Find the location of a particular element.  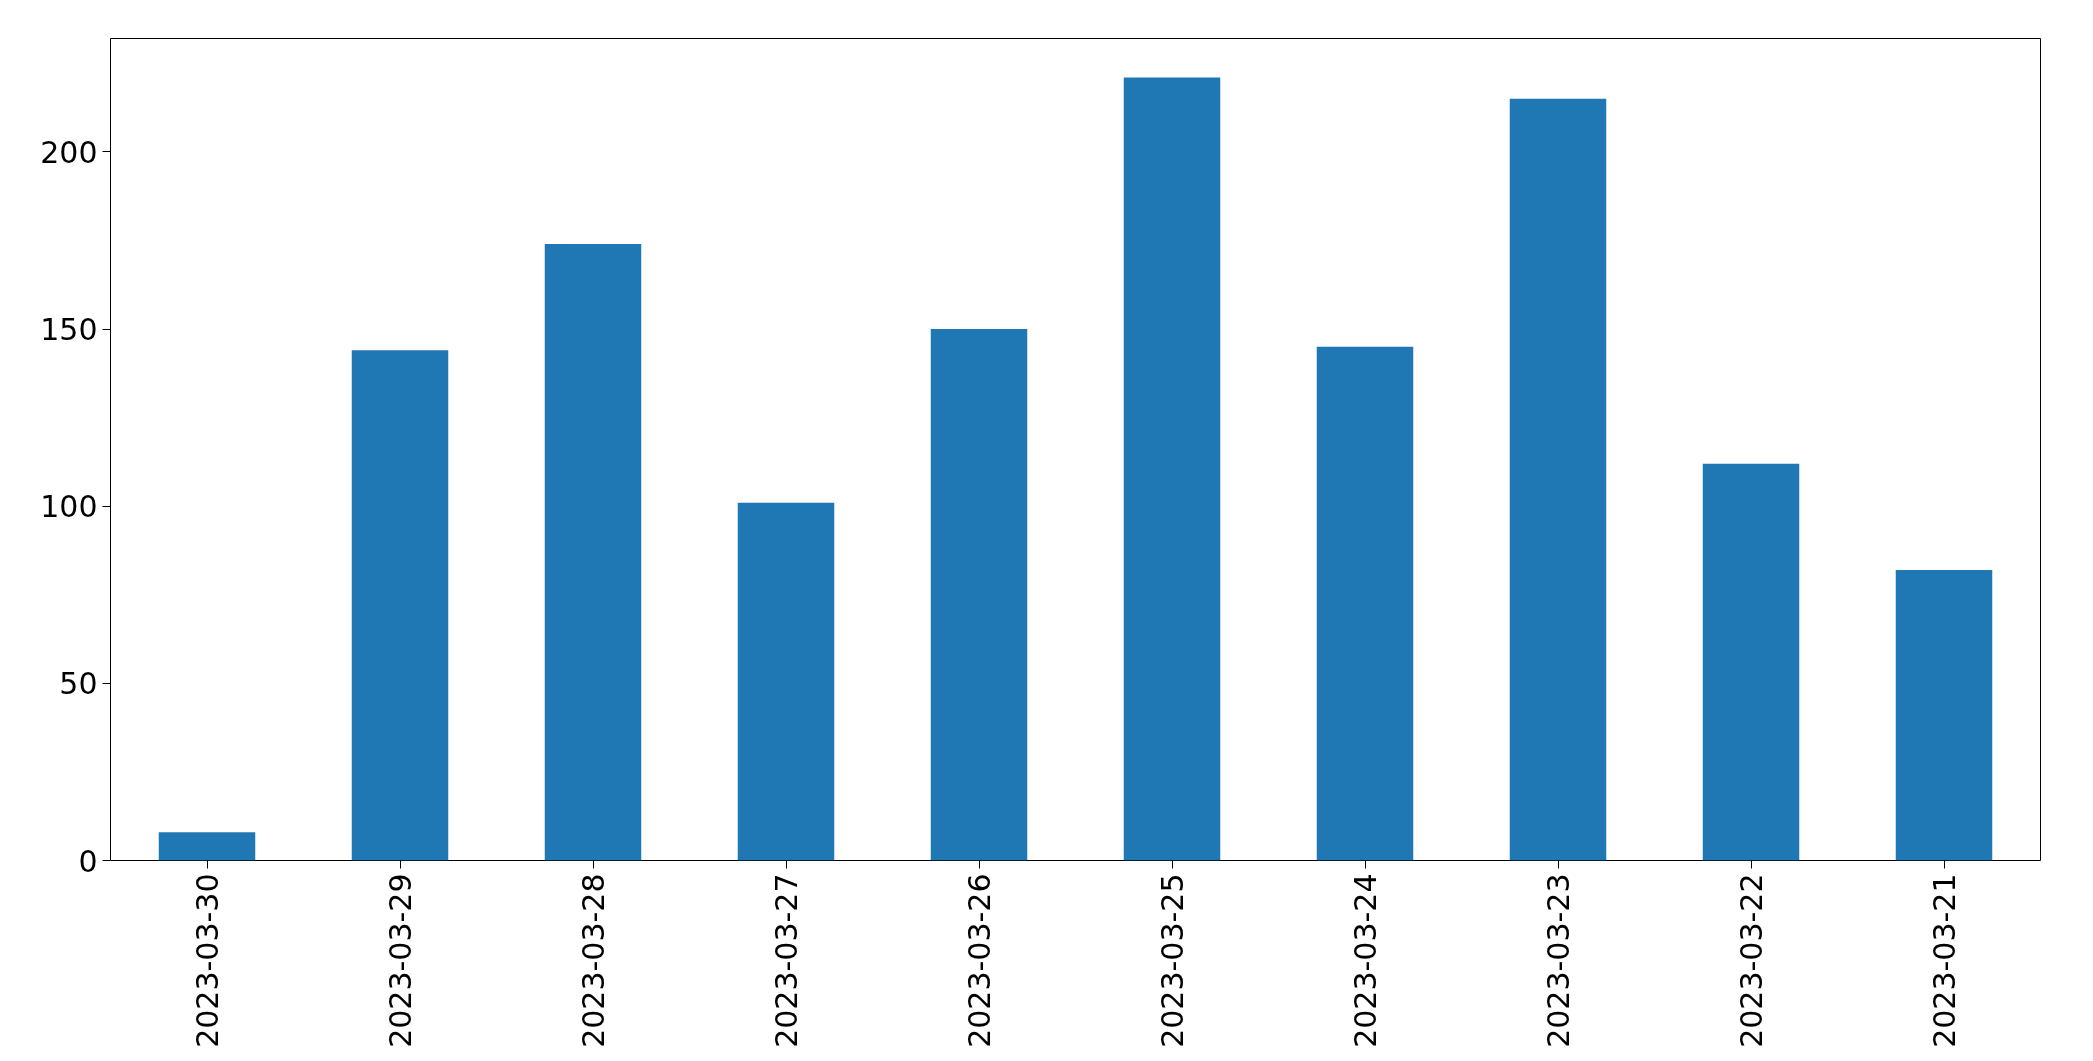

y-tick-label: 50 is located at coordinates (78, 684).